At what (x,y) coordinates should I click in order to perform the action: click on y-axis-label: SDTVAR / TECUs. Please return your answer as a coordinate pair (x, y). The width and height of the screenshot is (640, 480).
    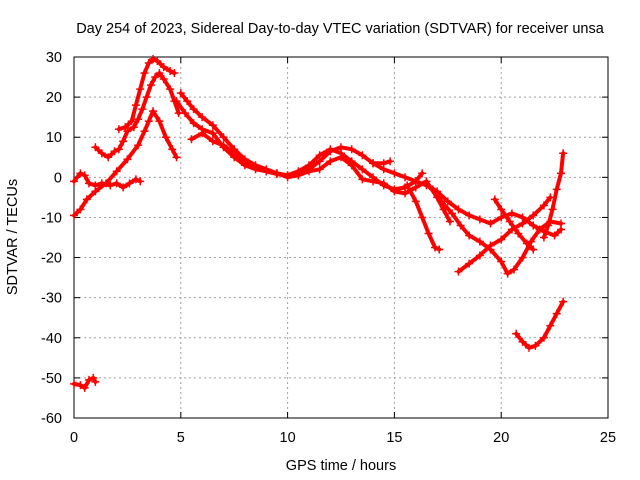
    Looking at the image, I should click on (13, 237).